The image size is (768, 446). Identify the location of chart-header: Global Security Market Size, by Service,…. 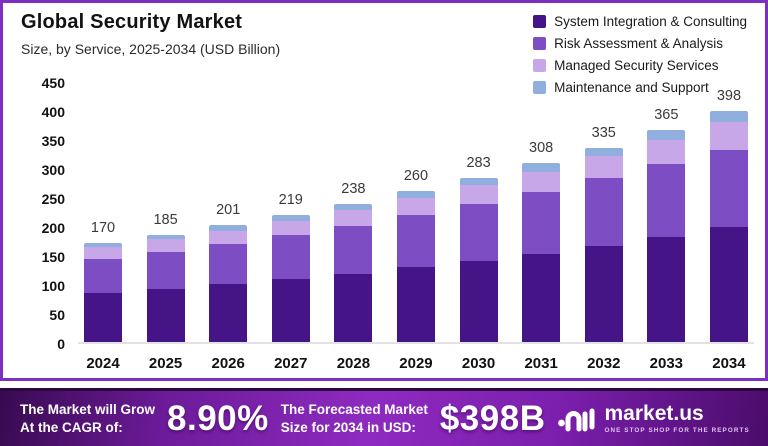
(150, 34).